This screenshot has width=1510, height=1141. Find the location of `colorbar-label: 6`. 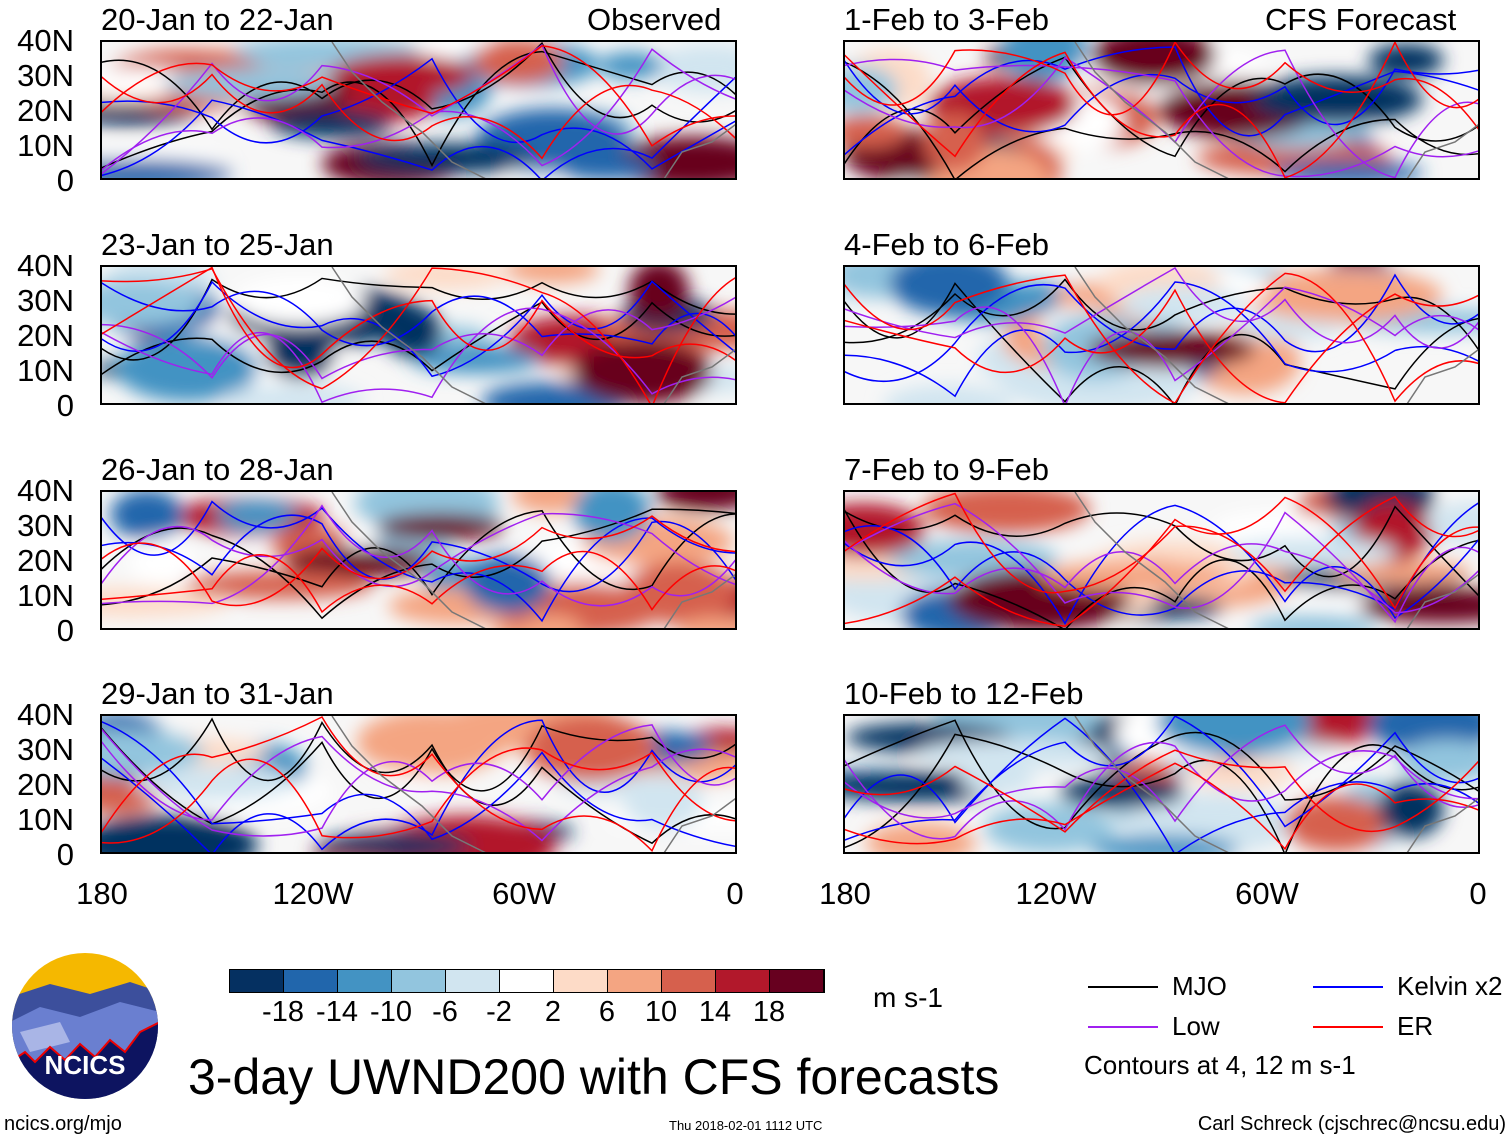

colorbar-label: 6 is located at coordinates (607, 1012).